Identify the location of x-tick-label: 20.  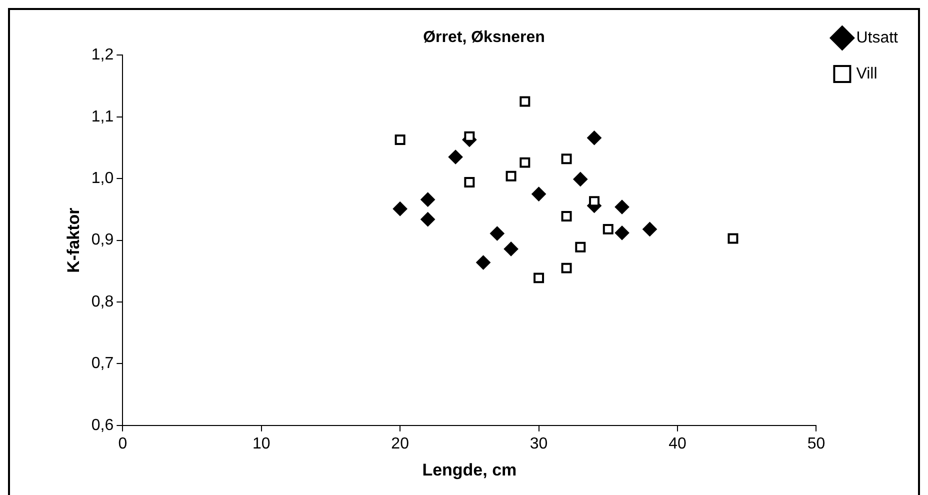
(400, 443).